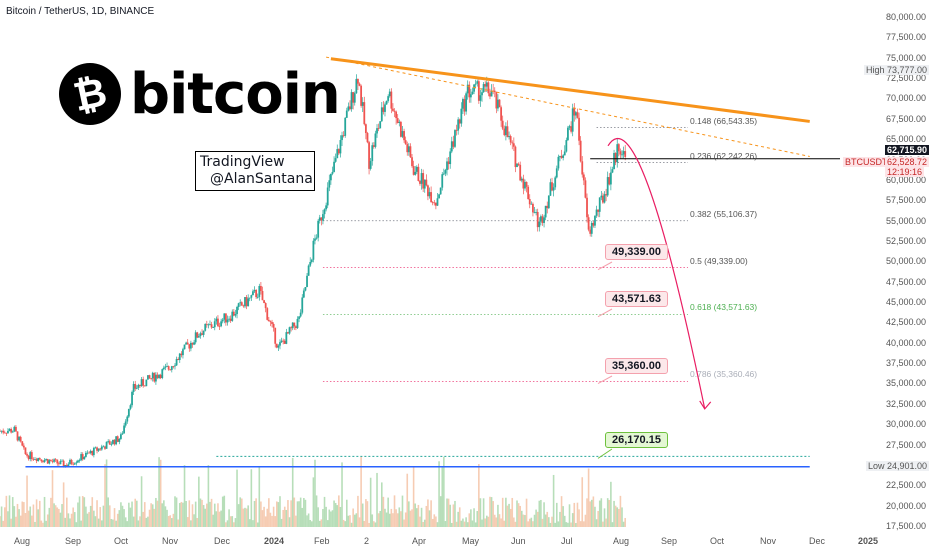 The width and height of the screenshot is (932, 550). I want to click on price-tick: 55,000.00, so click(905, 220).